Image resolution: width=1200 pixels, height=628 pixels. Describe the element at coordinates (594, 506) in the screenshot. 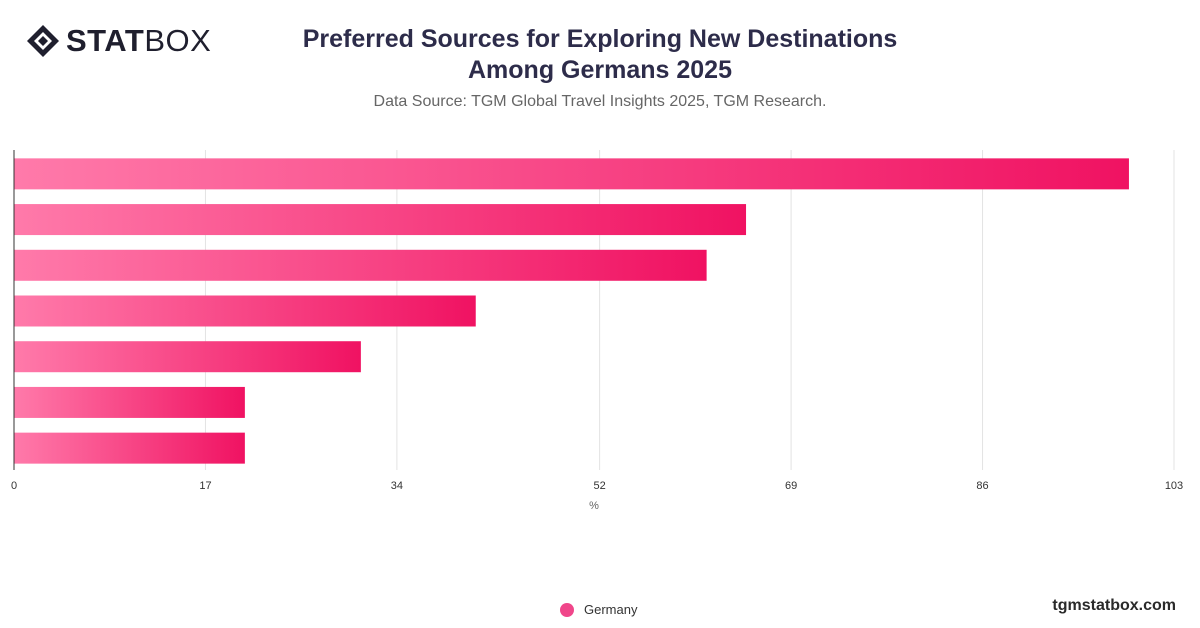

I see `x-axis-title: %` at that location.